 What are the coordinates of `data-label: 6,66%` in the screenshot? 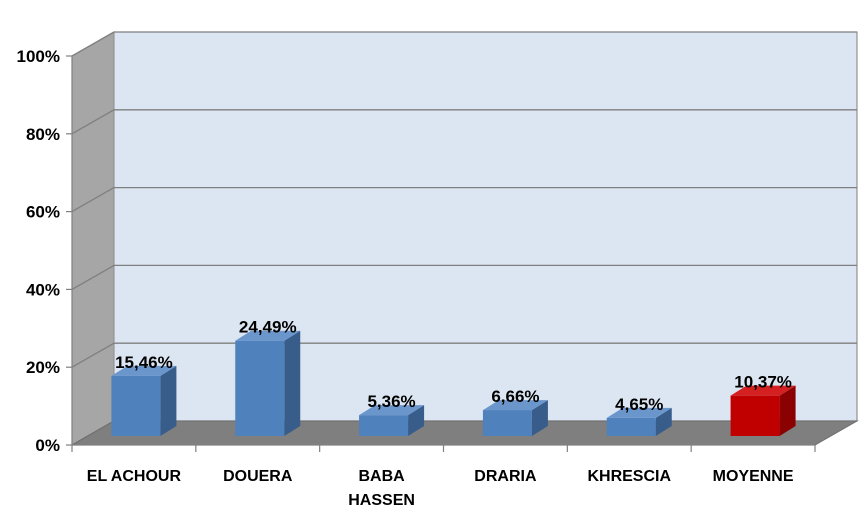 It's located at (515, 396).